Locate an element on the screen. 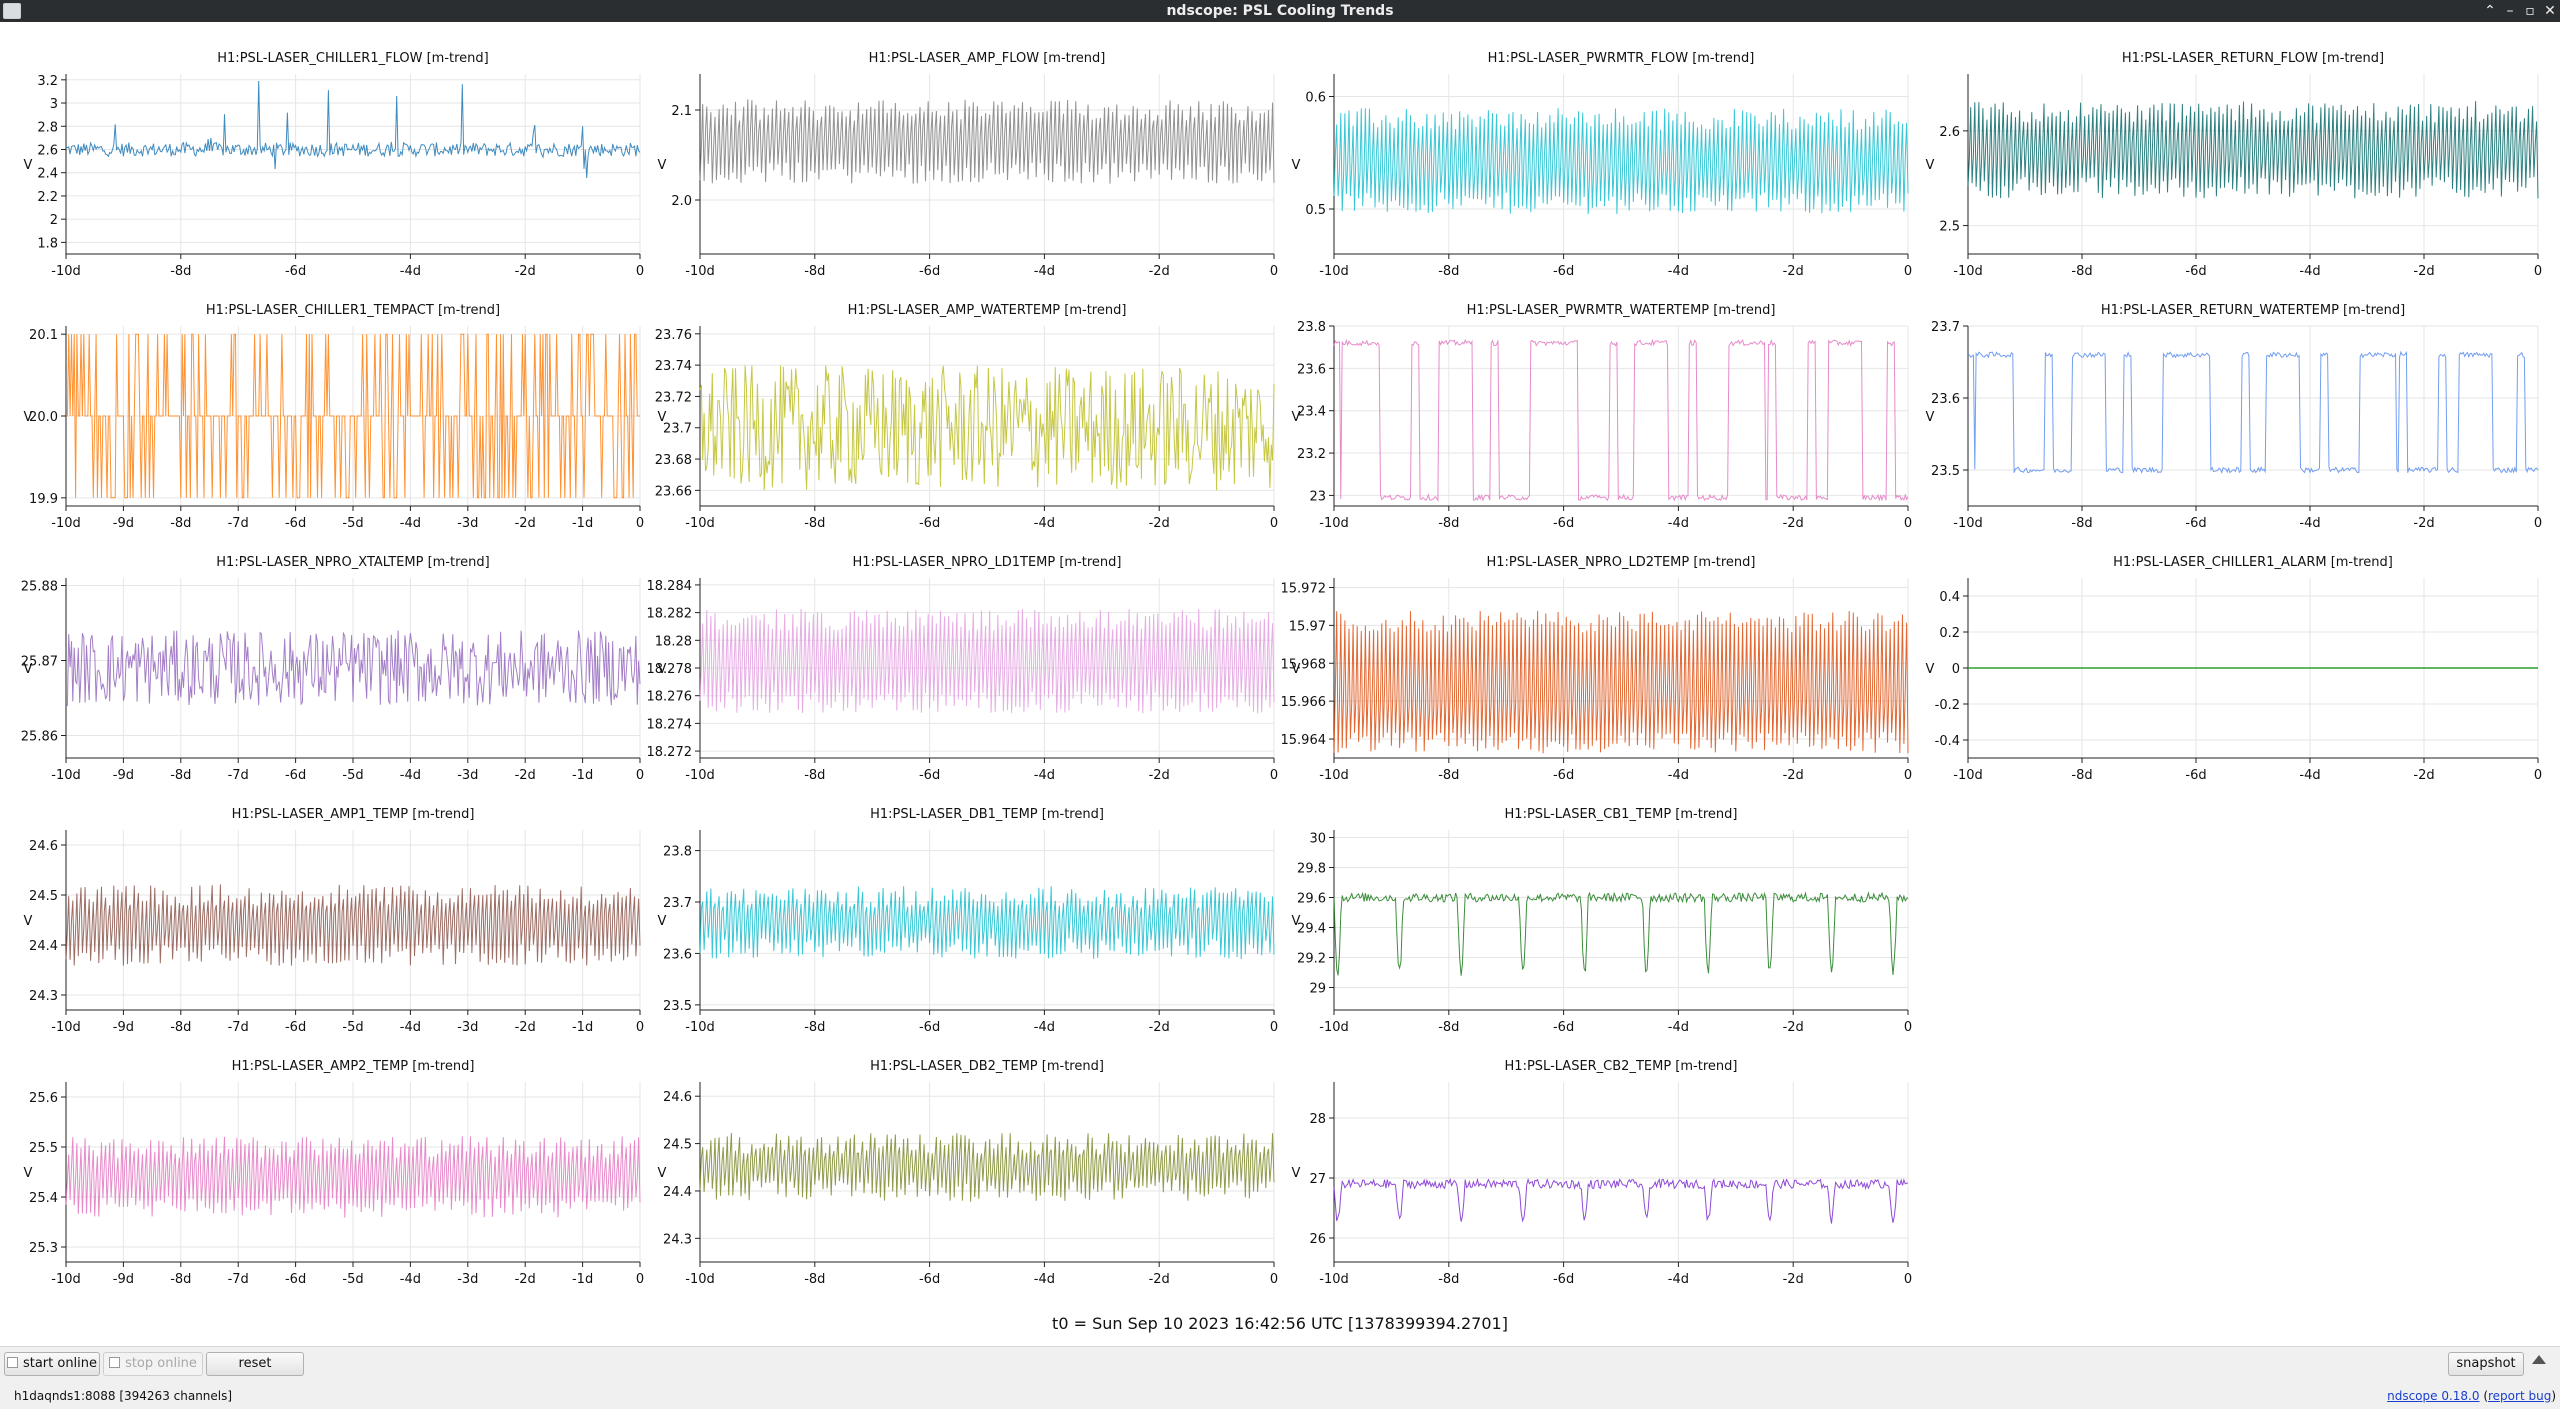  minimize-icon: – is located at coordinates (2510, 11).